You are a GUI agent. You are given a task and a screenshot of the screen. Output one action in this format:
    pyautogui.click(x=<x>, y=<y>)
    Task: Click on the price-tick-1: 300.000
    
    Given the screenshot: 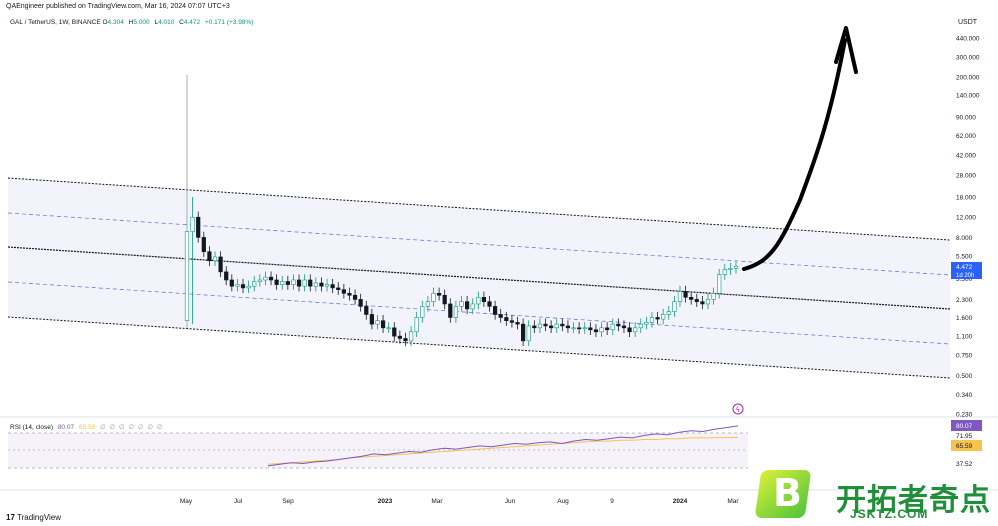 What is the action you would take?
    pyautogui.click(x=968, y=58)
    